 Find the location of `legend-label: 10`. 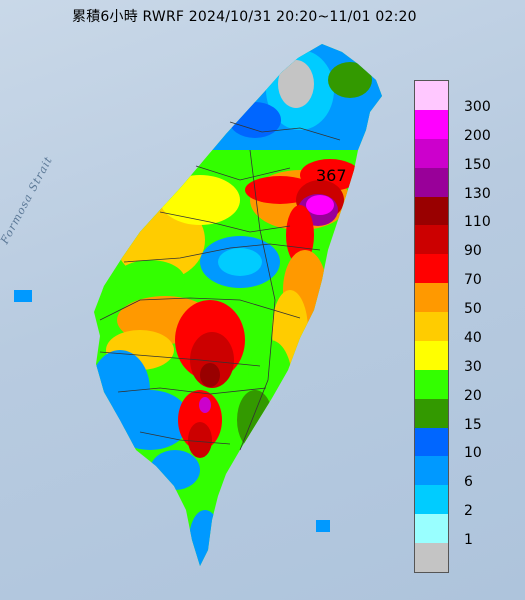

legend-label: 10 is located at coordinates (473, 453).